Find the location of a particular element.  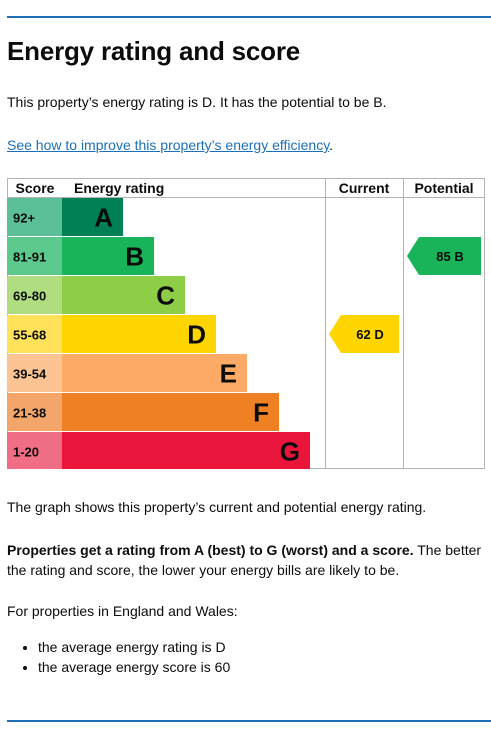

score-cell-b is located at coordinates (34, 256).